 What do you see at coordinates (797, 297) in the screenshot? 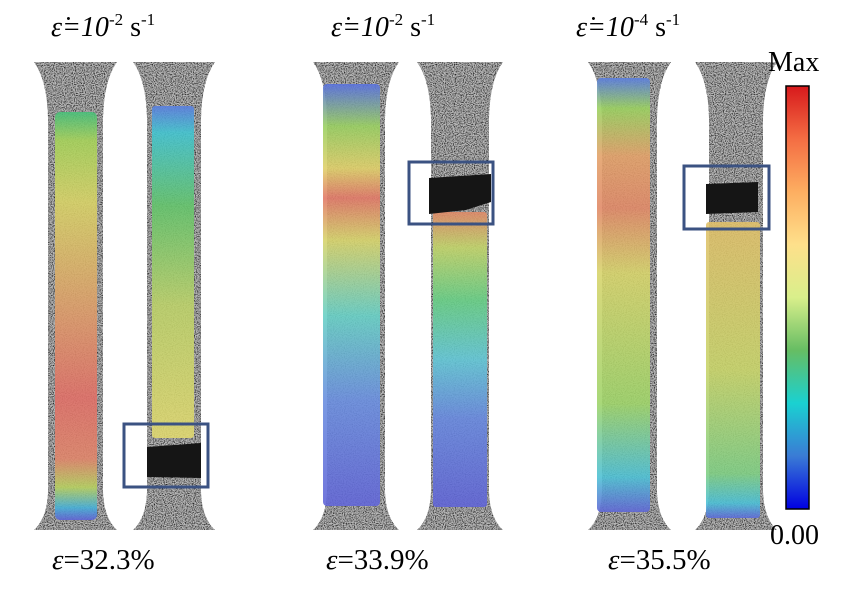
I see `colorbar` at bounding box center [797, 297].